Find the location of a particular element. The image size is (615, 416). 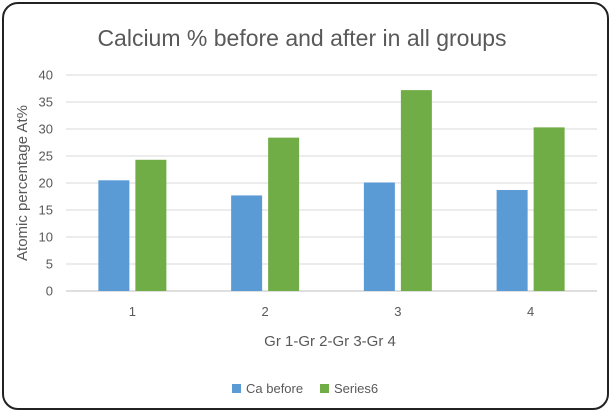

y-tick-label: 30 is located at coordinates (46, 129).